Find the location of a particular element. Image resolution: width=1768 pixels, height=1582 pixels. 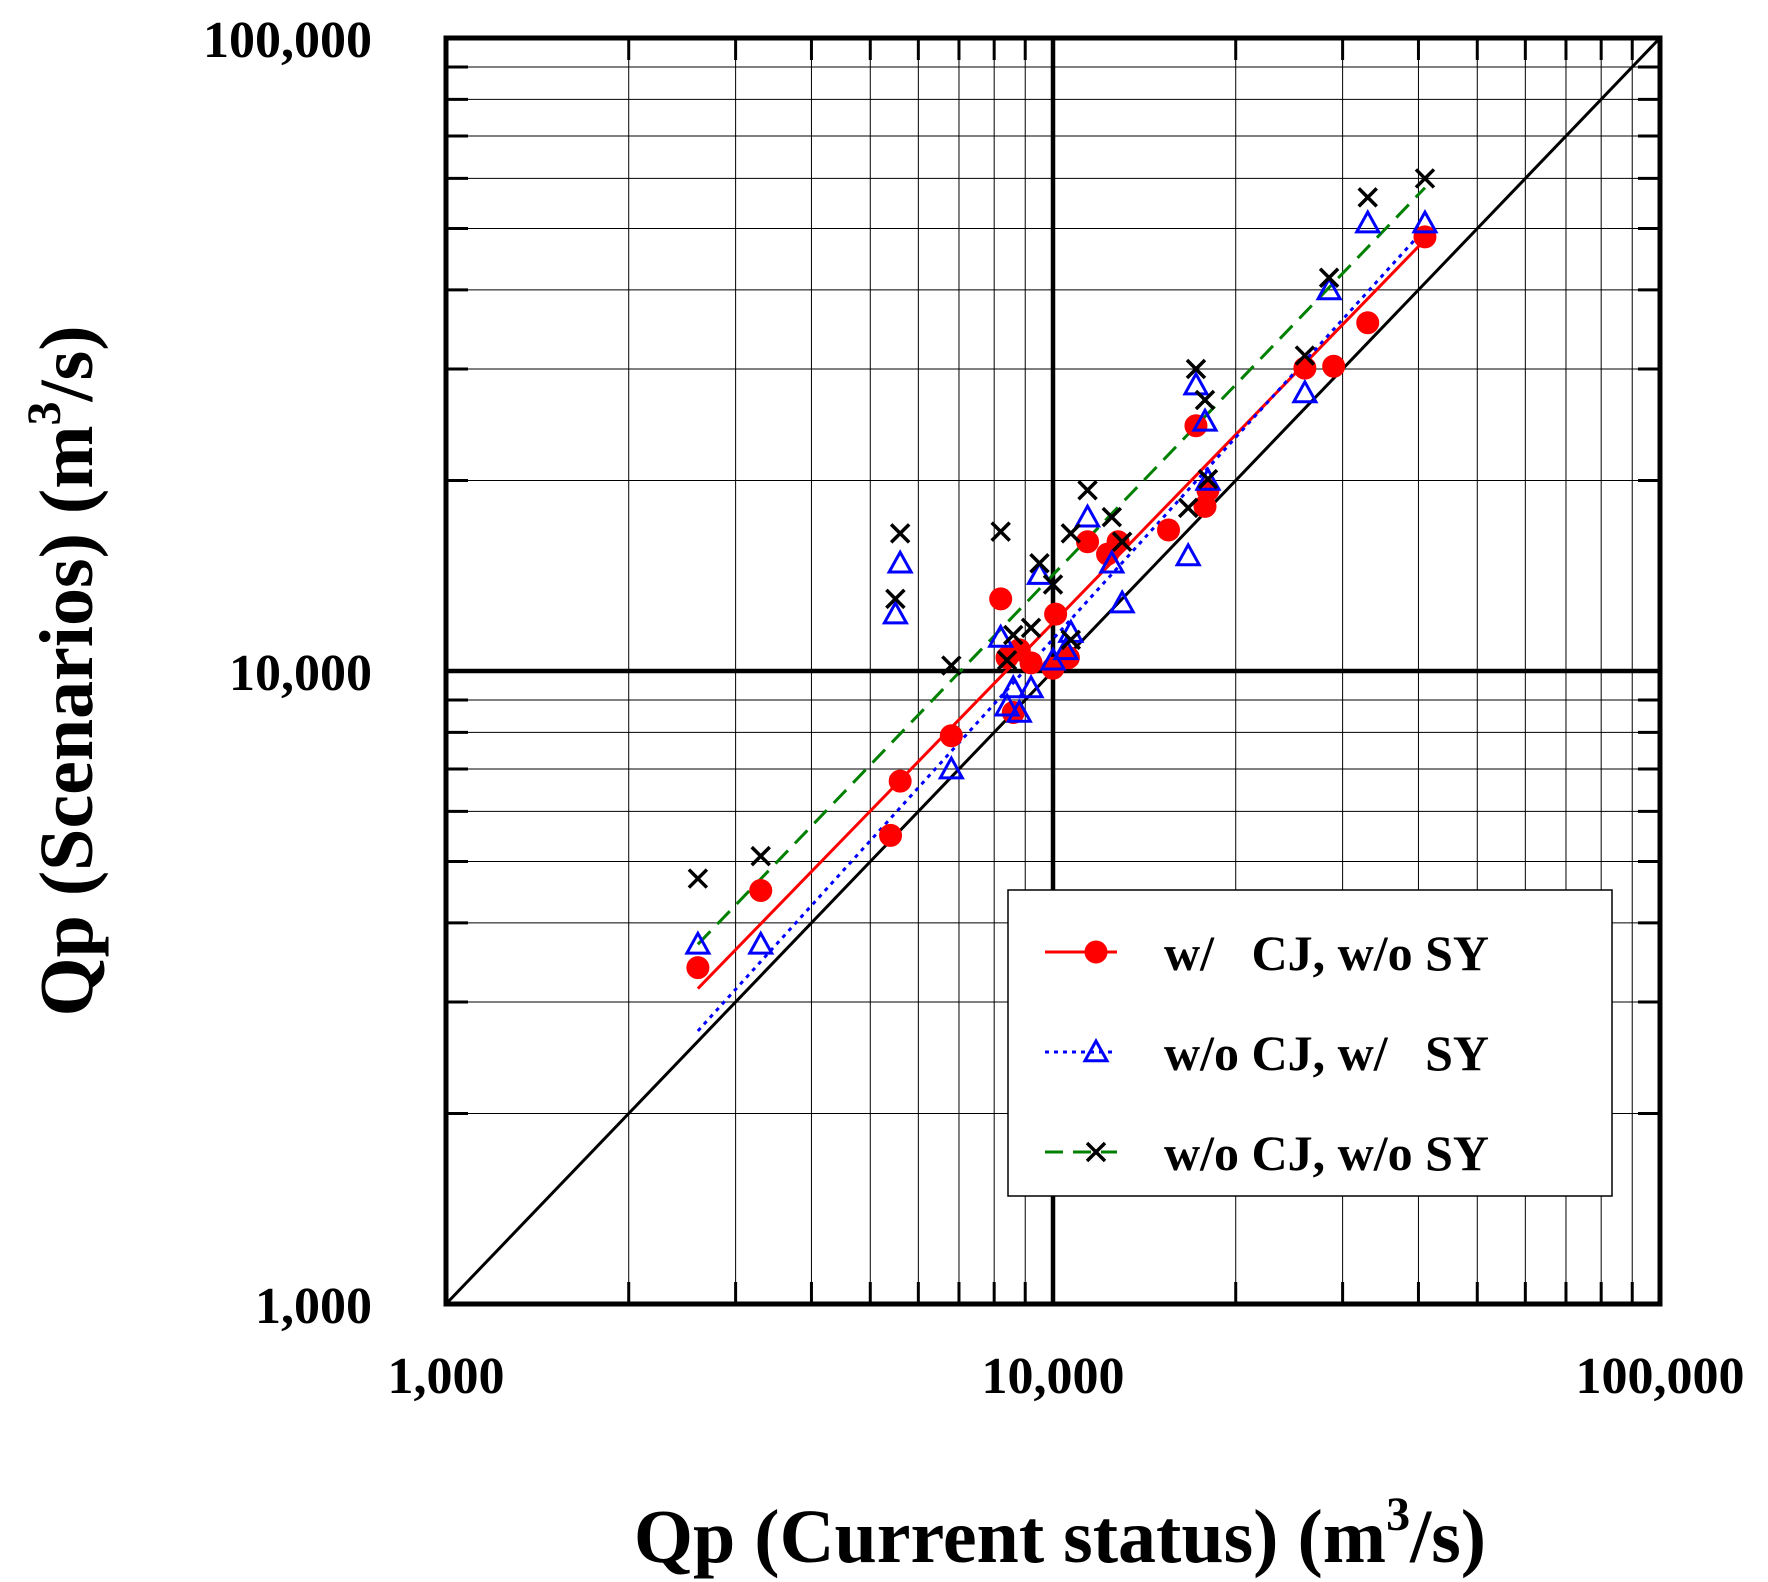

legend-entries: w/ CJ, w/o SY w/o CJ, w/ SY w/o CJ, w/o SY is located at coordinates (1267, 1053).